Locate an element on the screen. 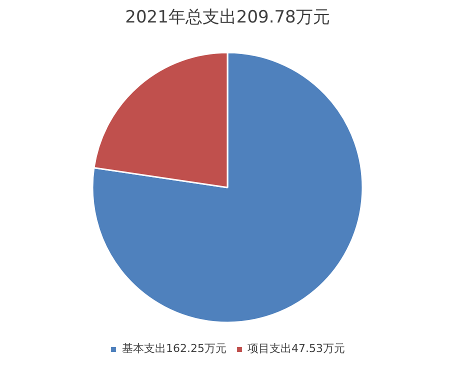  legend-label: 基本支出162.25万元 is located at coordinates (174, 348).